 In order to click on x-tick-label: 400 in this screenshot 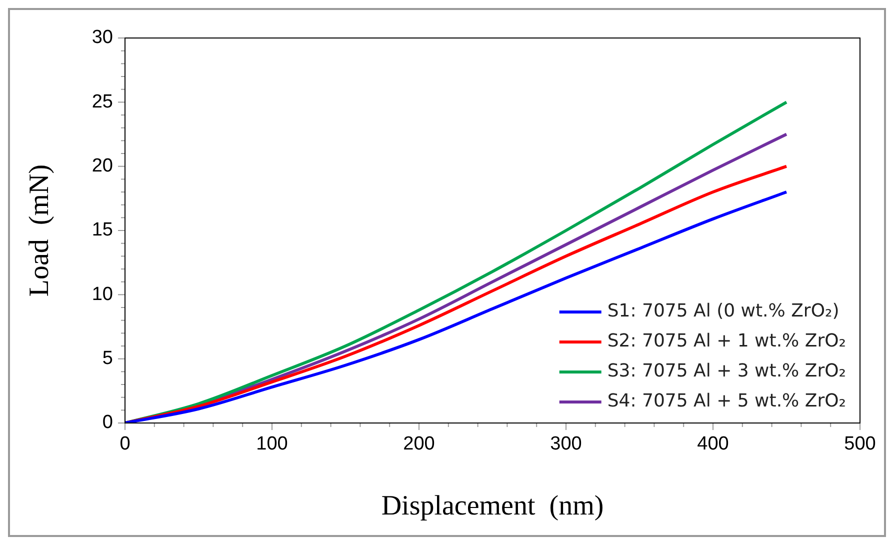, I will do `click(713, 444)`.